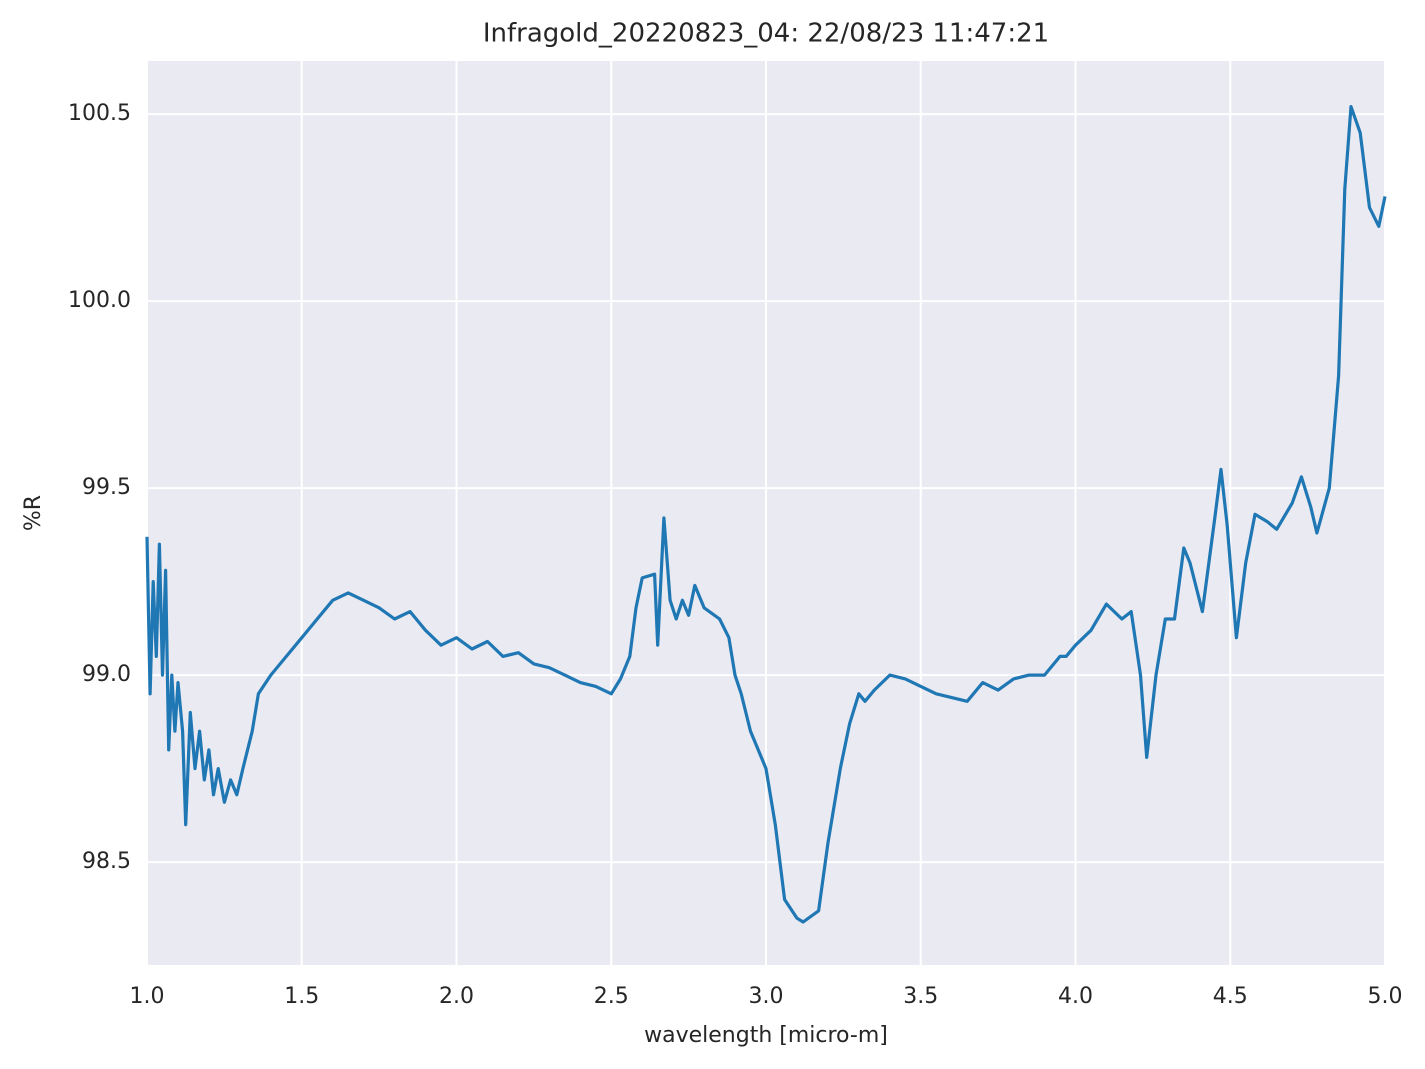  What do you see at coordinates (106, 674) in the screenshot?
I see `y-tick-label: 99.0` at bounding box center [106, 674].